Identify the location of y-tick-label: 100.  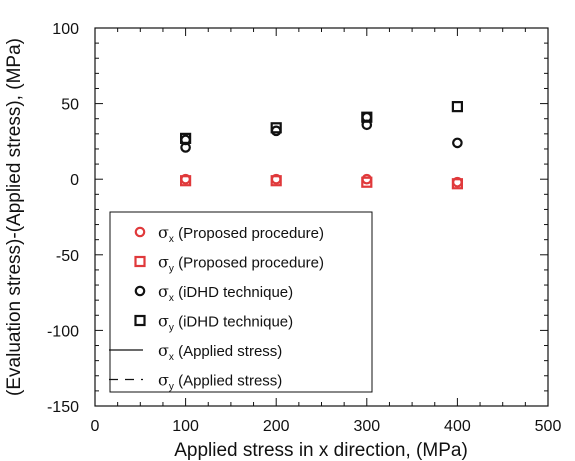
(65, 29).